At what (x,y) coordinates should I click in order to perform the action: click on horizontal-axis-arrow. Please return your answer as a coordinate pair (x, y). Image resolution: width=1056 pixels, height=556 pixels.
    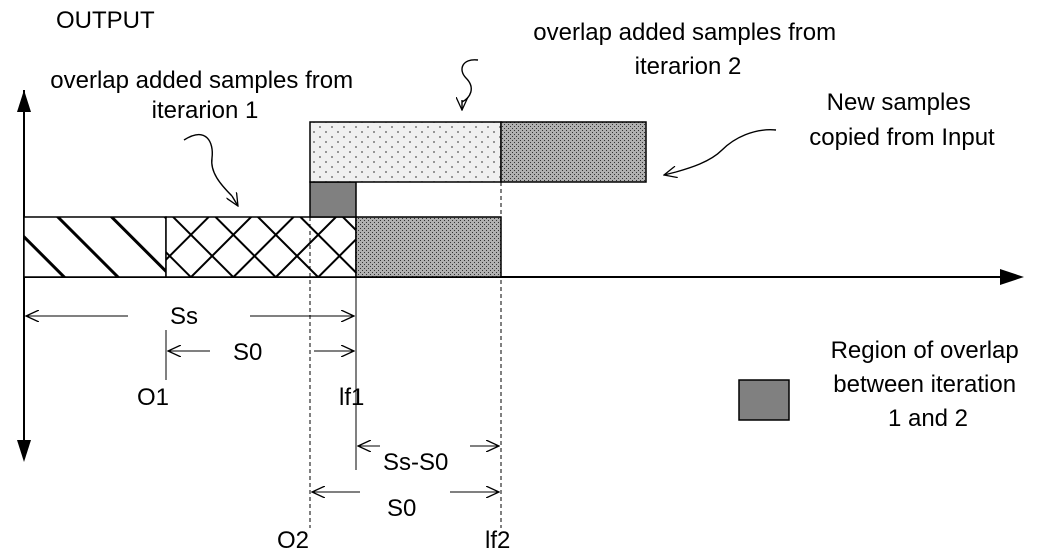
    Looking at the image, I should click on (1012, 277).